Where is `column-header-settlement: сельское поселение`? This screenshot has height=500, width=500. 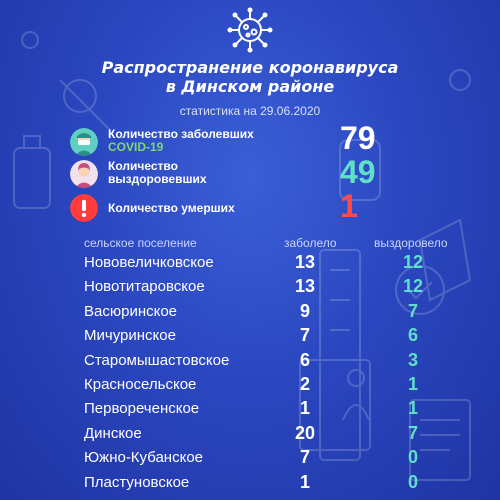
column-header-settlement: сельское поселение is located at coordinates (140, 243).